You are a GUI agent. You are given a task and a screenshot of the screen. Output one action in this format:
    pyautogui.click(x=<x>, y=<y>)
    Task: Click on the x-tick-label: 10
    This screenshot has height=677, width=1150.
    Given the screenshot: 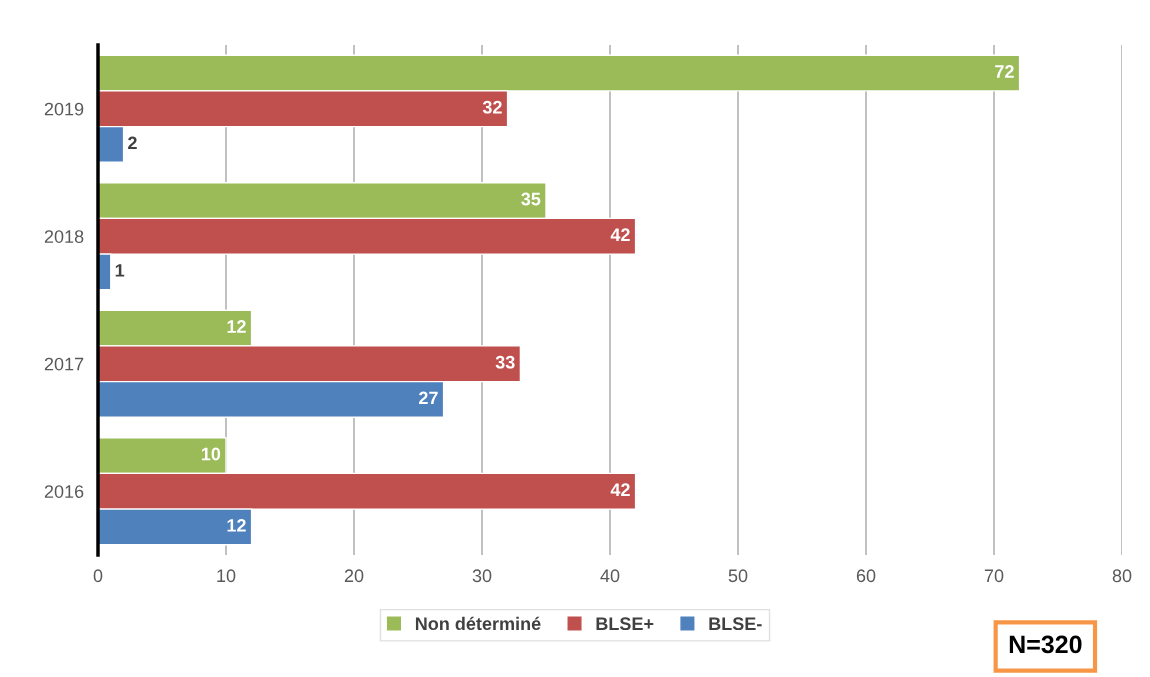 What is the action you would take?
    pyautogui.click(x=226, y=576)
    